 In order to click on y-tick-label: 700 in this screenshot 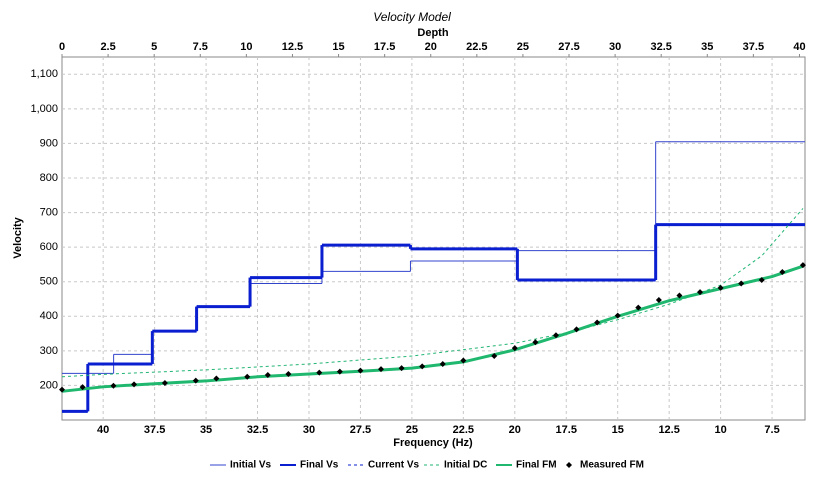, I will do `click(49, 212)`.